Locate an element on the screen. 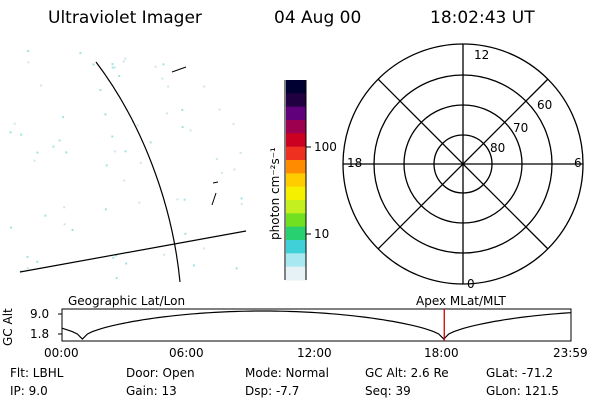 This screenshot has width=600, height=400. date-readout: 04 Aug 00 is located at coordinates (318, 18).